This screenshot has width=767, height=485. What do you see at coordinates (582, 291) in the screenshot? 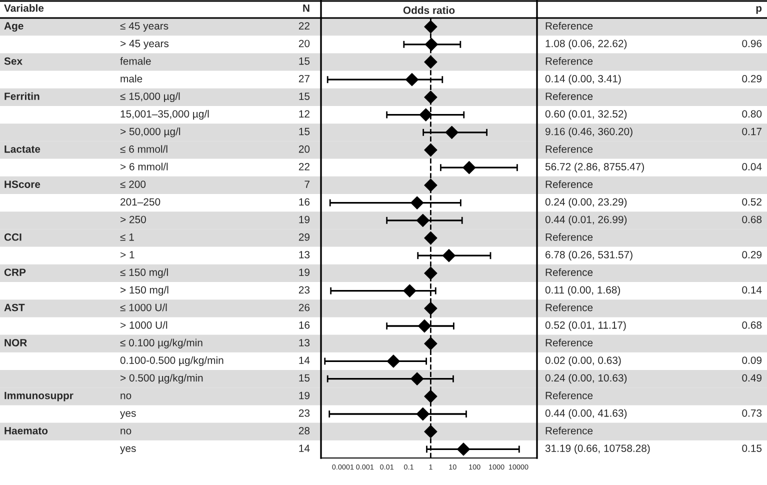
I see `text: 0.11 (0.00, 1.68)` at bounding box center [582, 291].